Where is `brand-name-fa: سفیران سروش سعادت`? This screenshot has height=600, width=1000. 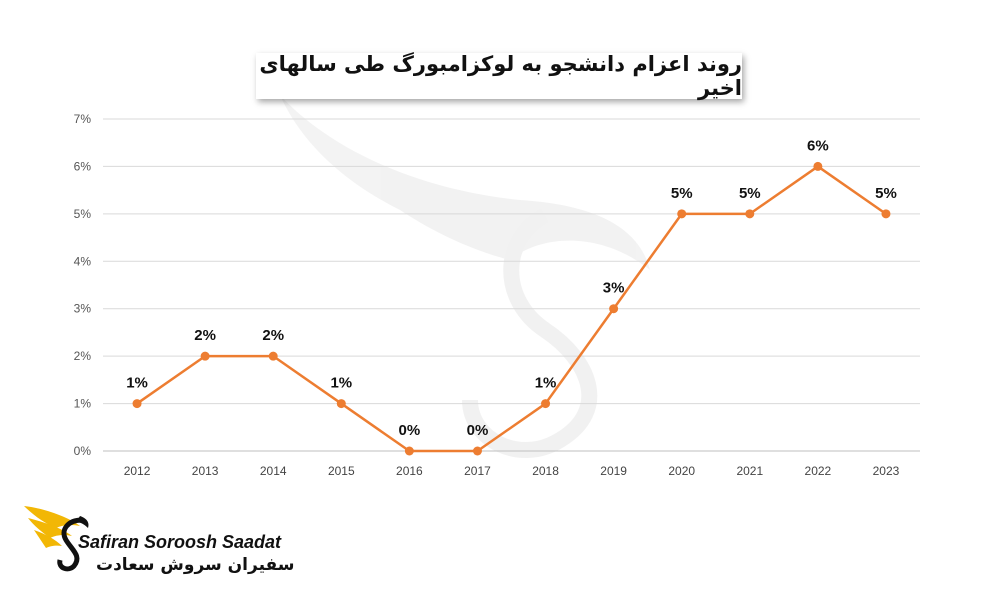 brand-name-fa: سفیران سروش سعادت is located at coordinates (195, 565).